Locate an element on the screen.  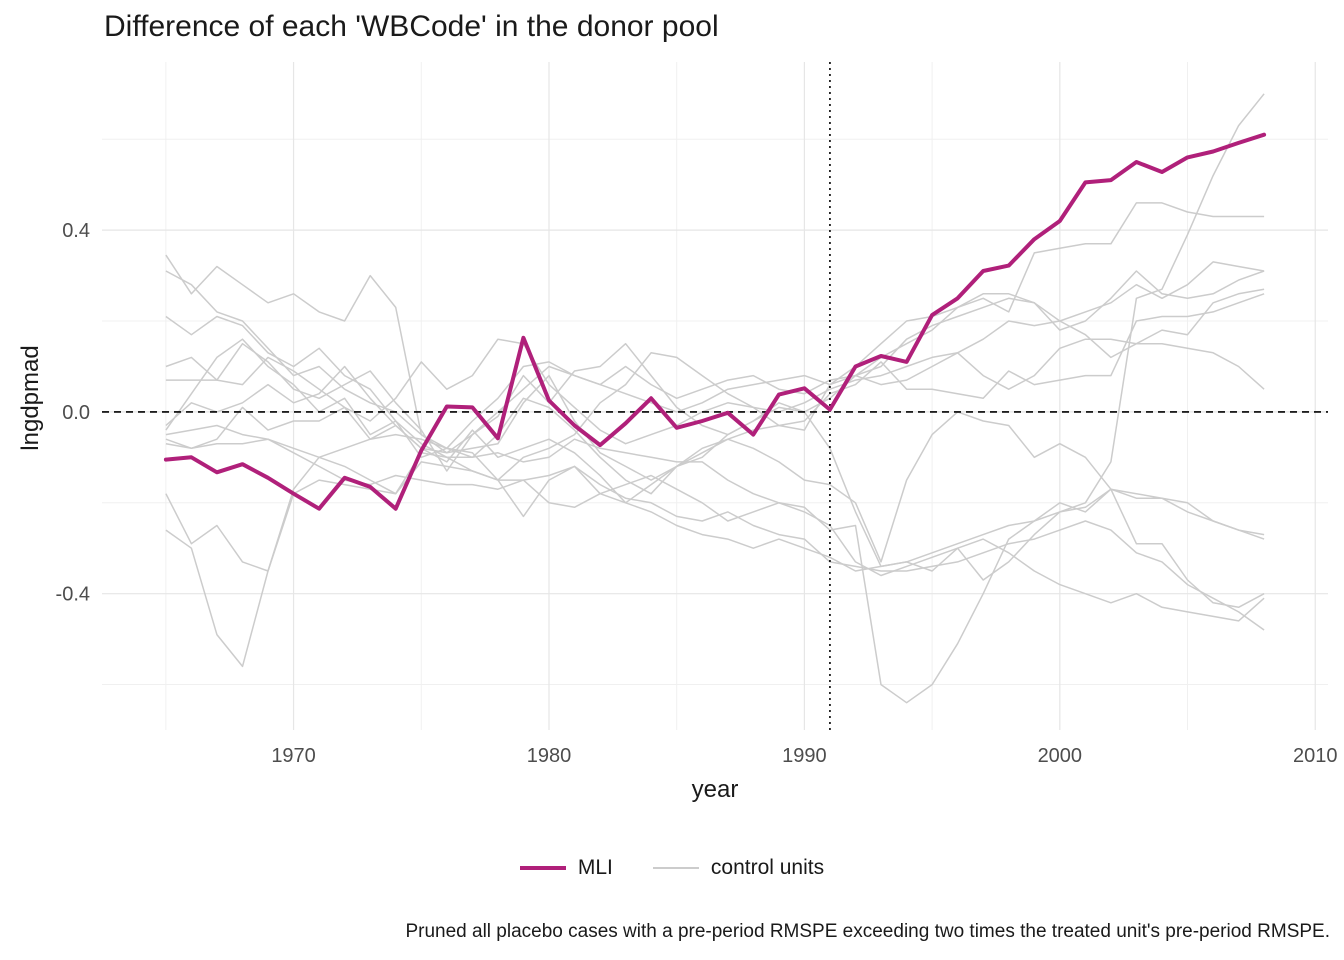
y-tick-label: -0.4 is located at coordinates (73, 595).